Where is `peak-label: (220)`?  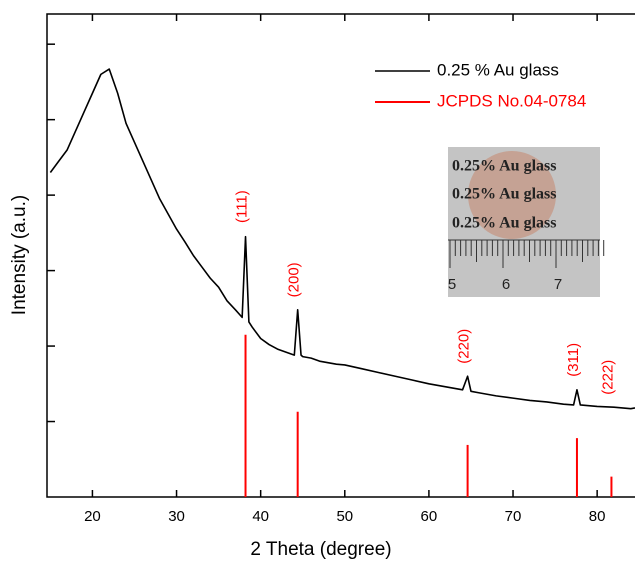
peak-label: (220) is located at coordinates (464, 346).